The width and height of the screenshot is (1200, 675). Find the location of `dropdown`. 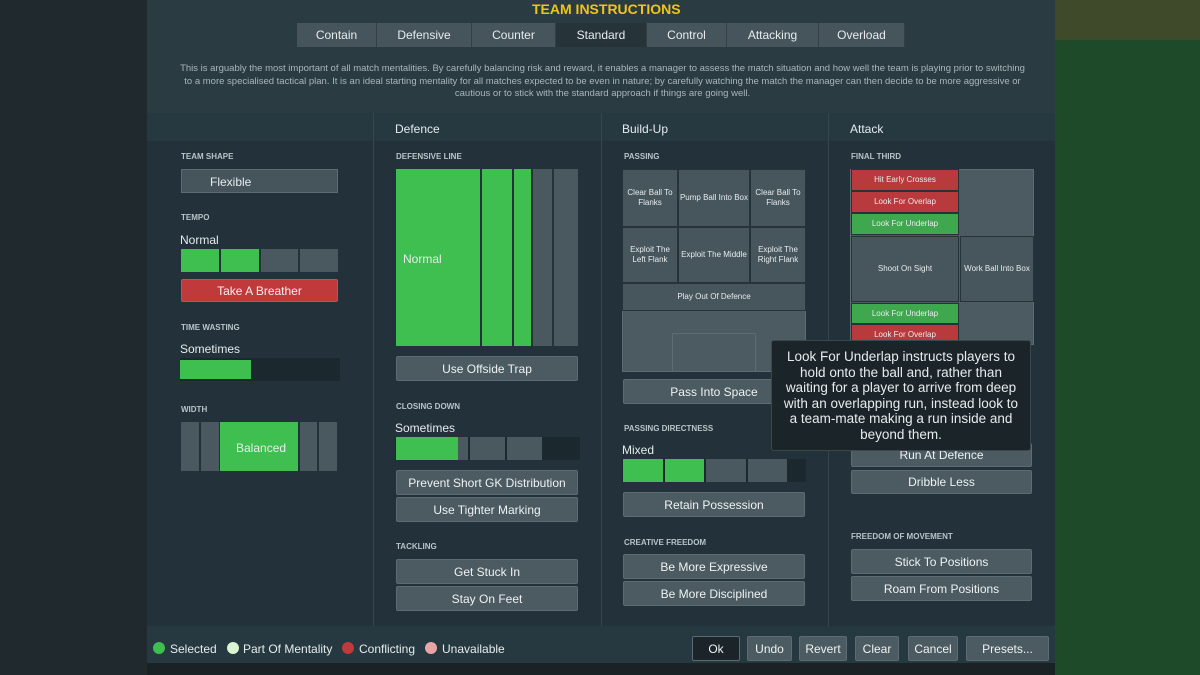

dropdown is located at coordinates (259, 181).